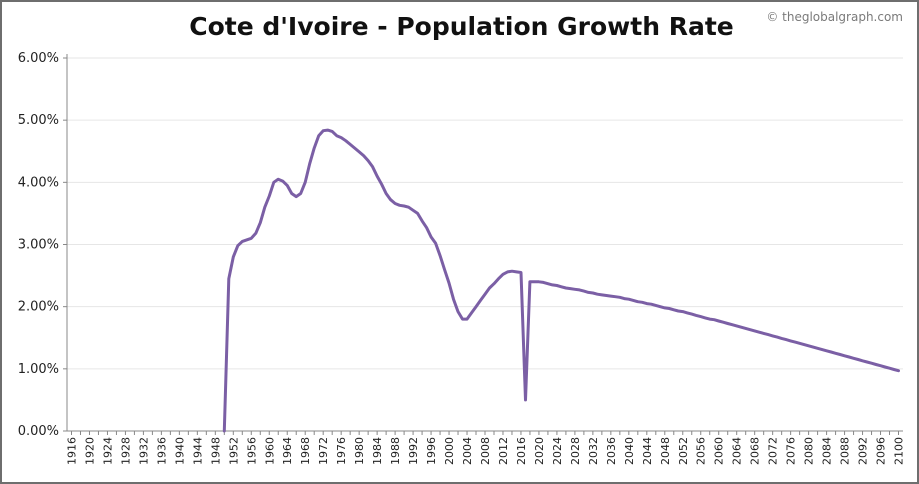 This screenshot has width=919, height=484. Describe the element at coordinates (827, 451) in the screenshot. I see `x-tick-label: 2084` at that location.